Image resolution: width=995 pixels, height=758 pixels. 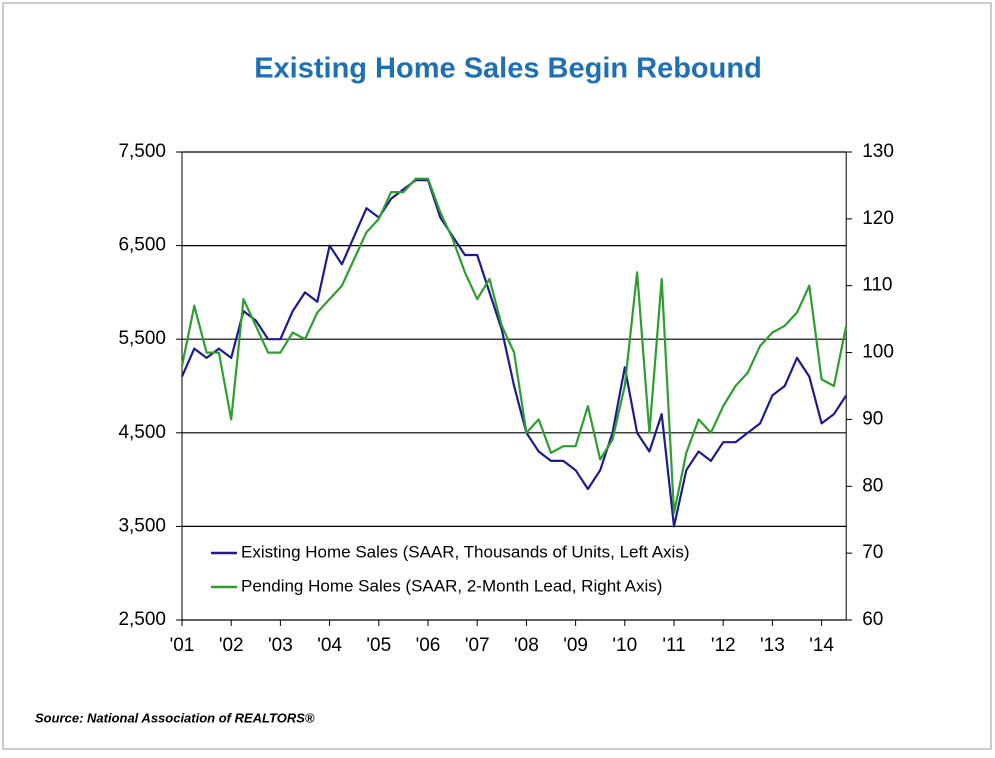 What do you see at coordinates (142, 338) in the screenshot?
I see `y-tick-label: 5,500` at bounding box center [142, 338].